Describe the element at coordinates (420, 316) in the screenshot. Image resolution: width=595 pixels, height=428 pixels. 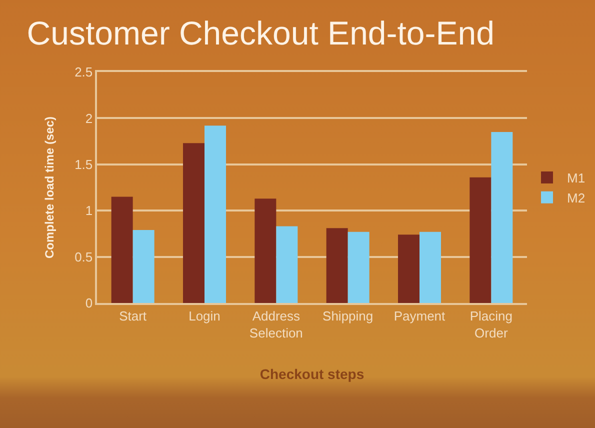
I see `x-tick-label: Payment` at that location.